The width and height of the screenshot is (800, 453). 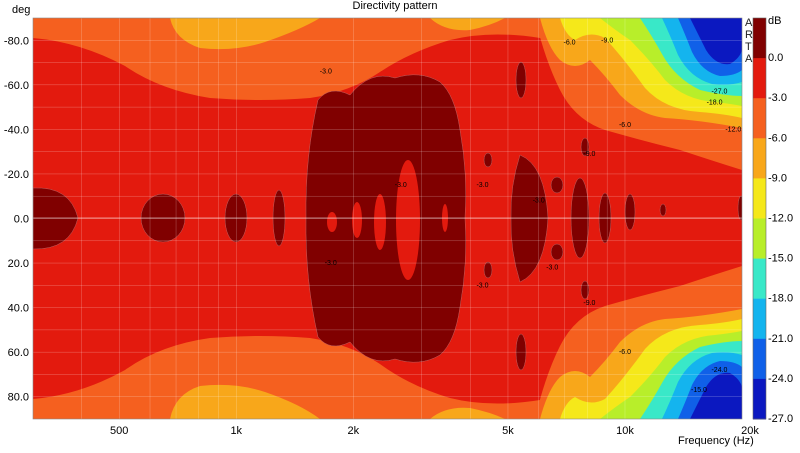 I want to click on watermark: A R T A, so click(x=749, y=41).